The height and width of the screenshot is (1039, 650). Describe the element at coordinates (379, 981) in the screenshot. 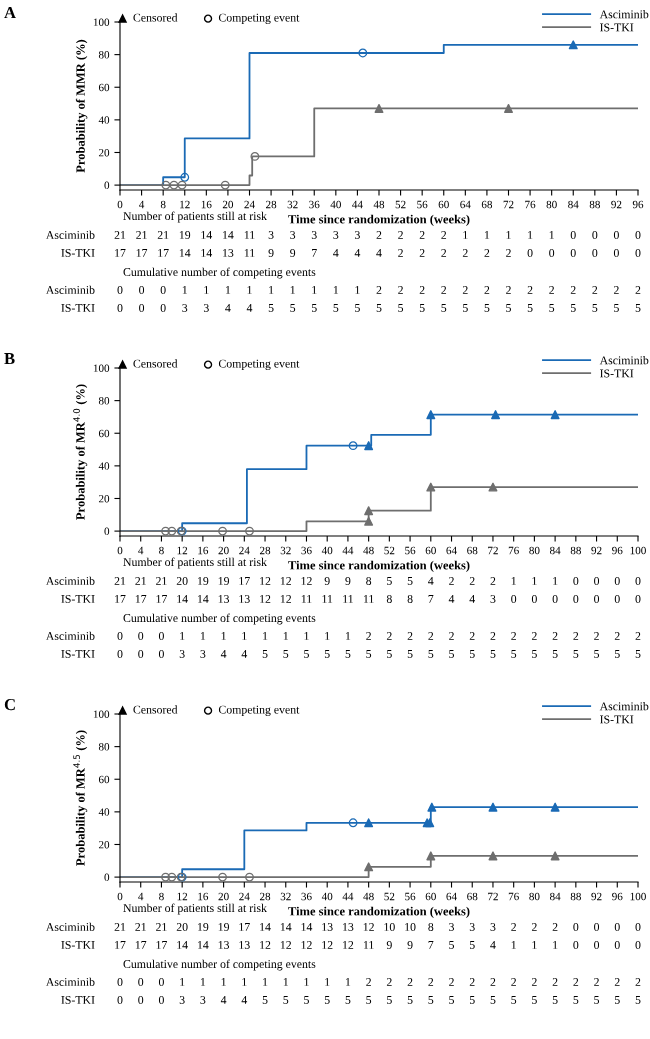

I see `text: 0 0 0 1 1 1 1 1 1 1 1 1 2 2 2 2 2 2 2 2 2 2 2 2 2 2` at that location.